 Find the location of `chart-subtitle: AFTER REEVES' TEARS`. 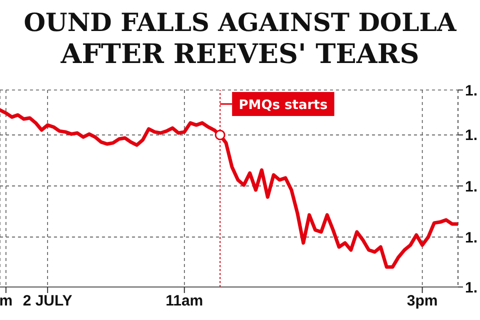

chart-subtitle: AFTER REEVES' TEARS is located at coordinates (240, 55).